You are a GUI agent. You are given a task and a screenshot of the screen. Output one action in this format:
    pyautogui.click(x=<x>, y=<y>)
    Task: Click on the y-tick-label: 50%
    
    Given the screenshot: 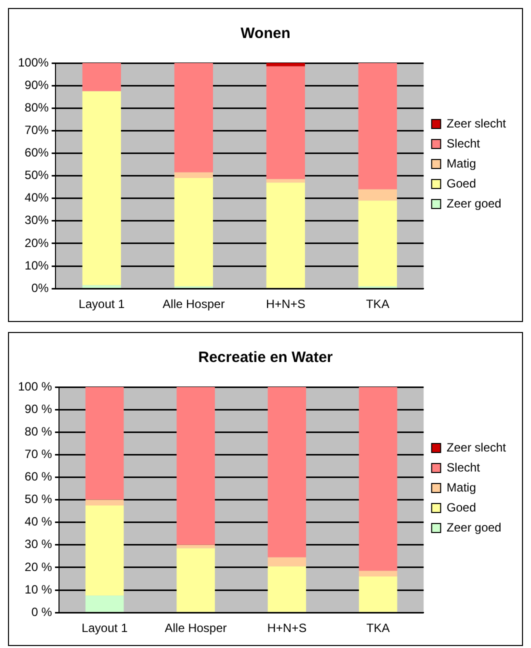 What is the action you would take?
    pyautogui.click(x=37, y=175)
    